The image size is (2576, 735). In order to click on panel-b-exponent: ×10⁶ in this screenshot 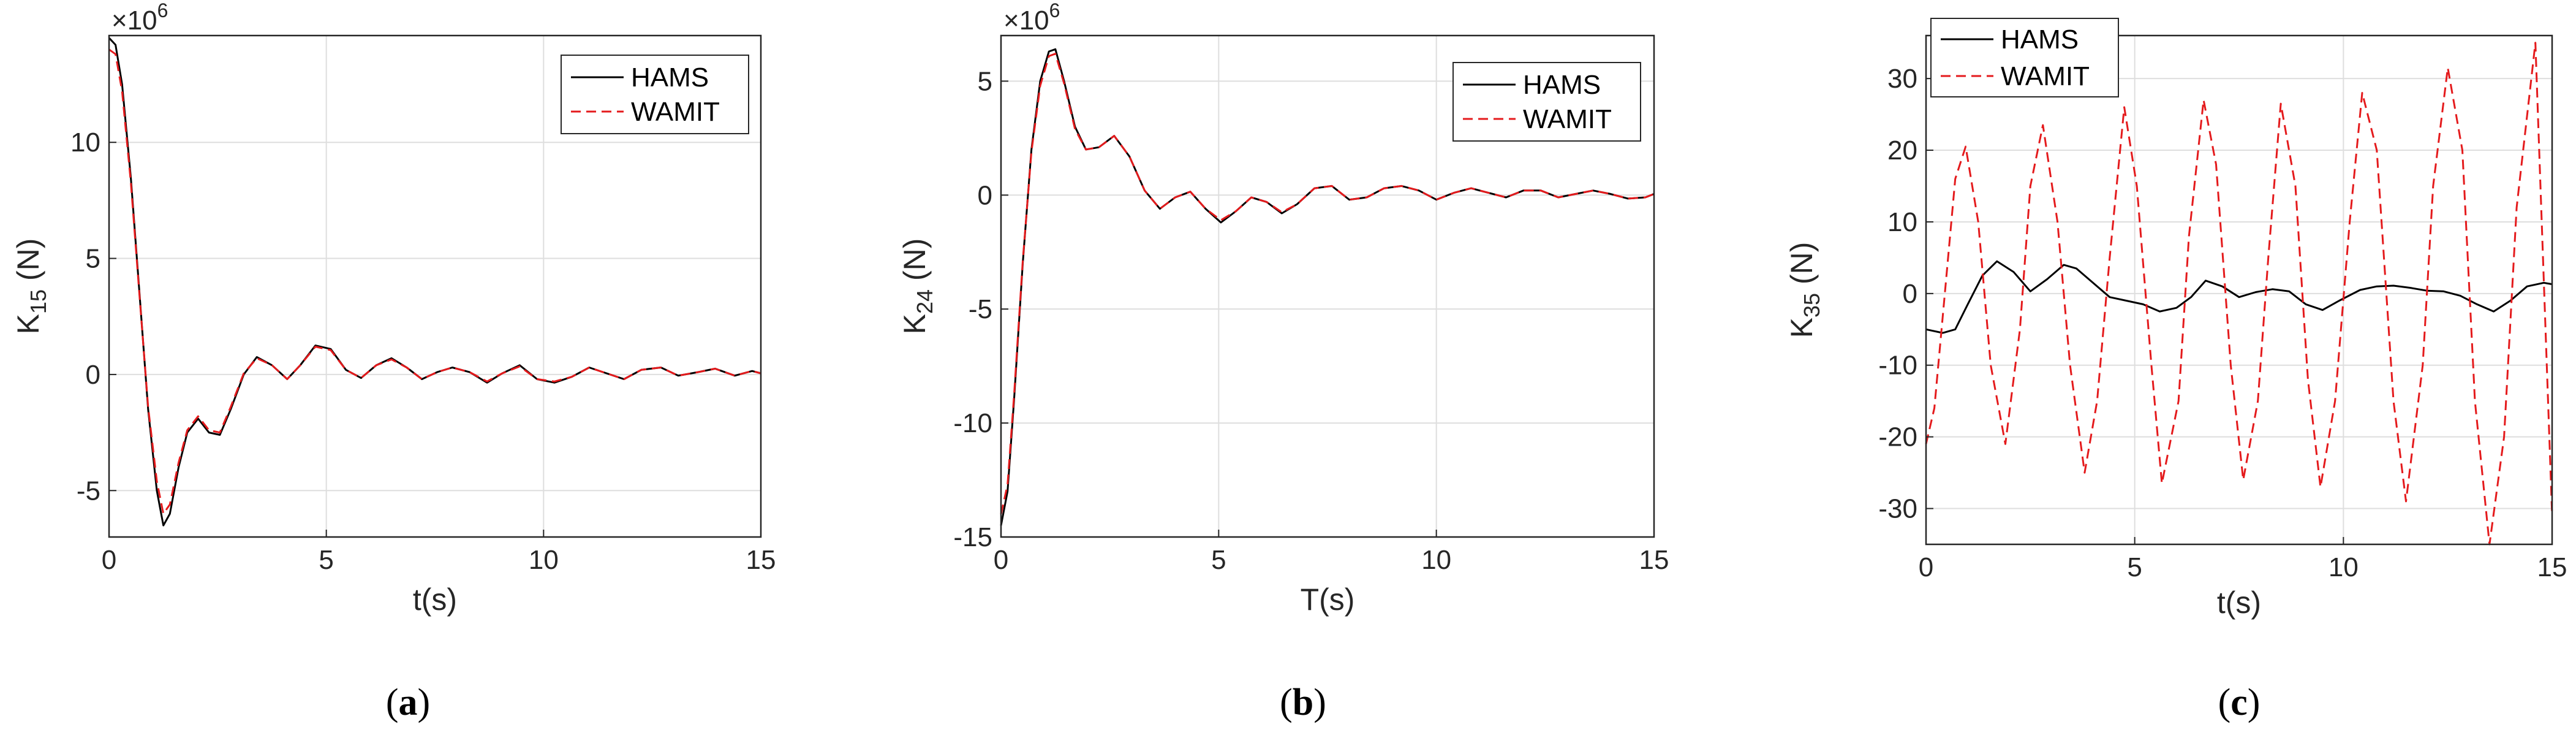, I will do `click(1031, 18)`.